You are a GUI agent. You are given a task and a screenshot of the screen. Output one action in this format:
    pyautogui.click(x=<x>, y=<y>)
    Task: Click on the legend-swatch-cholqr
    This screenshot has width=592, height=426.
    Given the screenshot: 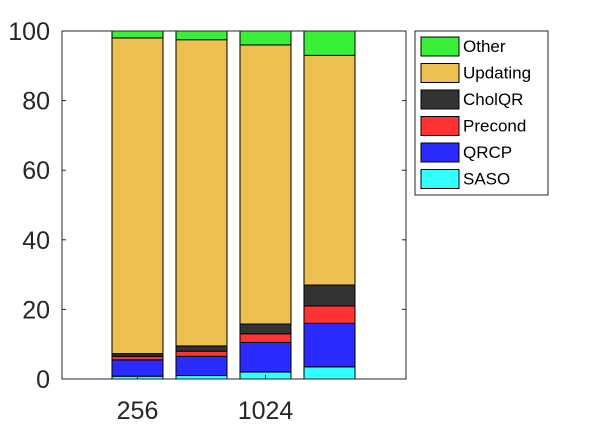 What is the action you would take?
    pyautogui.click(x=440, y=99)
    